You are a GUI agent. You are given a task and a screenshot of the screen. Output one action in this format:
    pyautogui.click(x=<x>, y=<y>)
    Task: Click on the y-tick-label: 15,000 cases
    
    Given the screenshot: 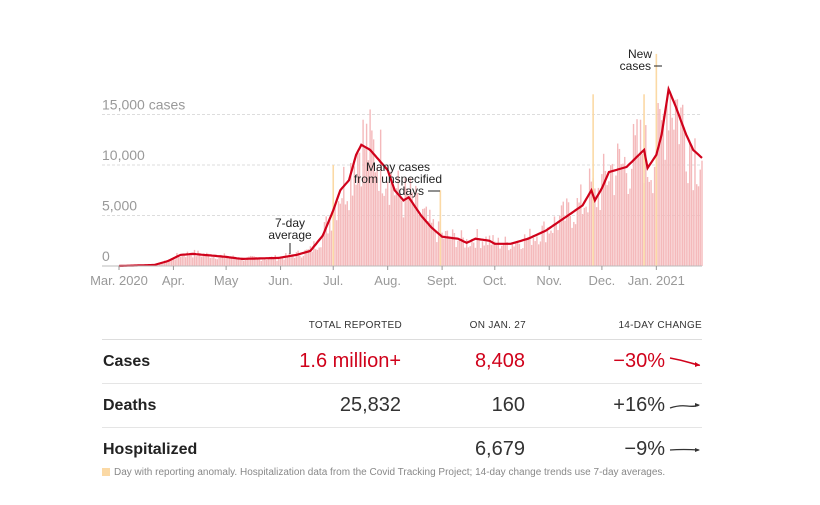 What is the action you would take?
    pyautogui.click(x=143, y=105)
    